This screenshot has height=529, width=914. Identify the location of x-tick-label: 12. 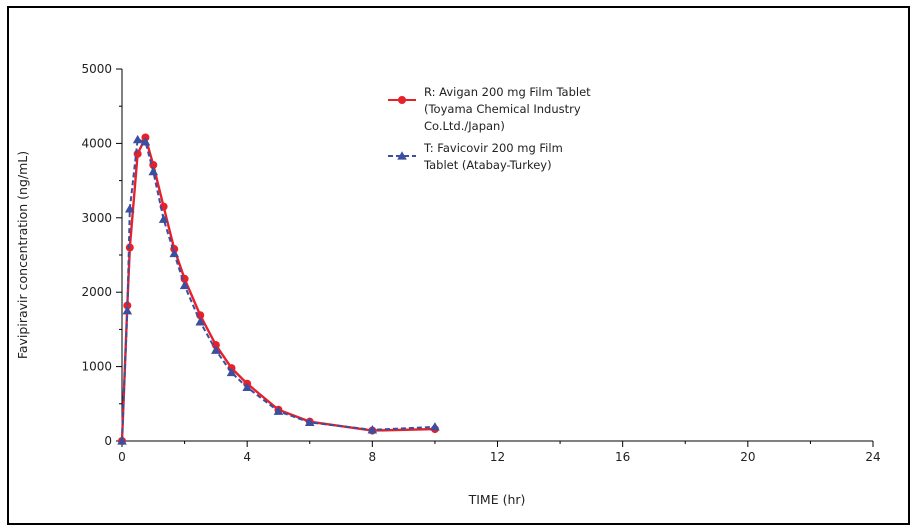
(497, 457).